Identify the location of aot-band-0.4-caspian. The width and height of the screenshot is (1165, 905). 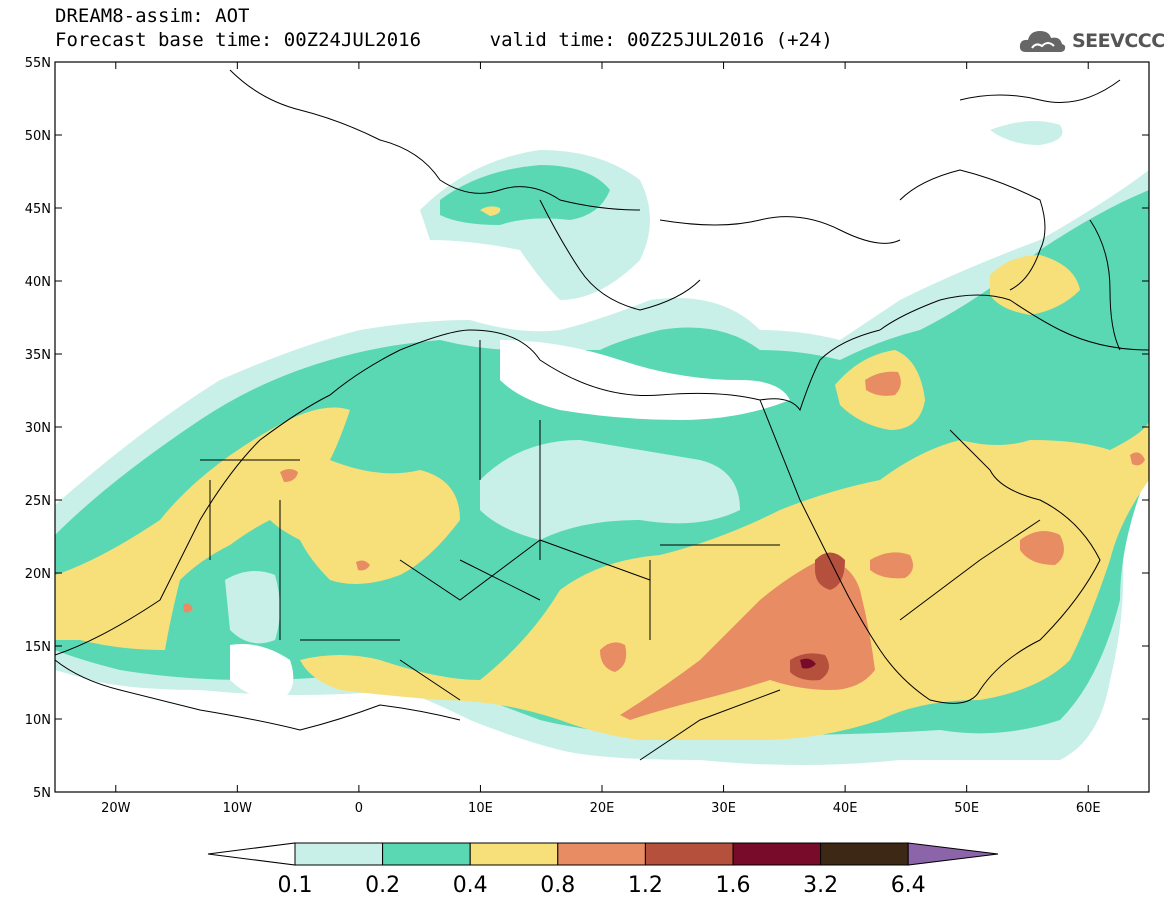
(1035, 285).